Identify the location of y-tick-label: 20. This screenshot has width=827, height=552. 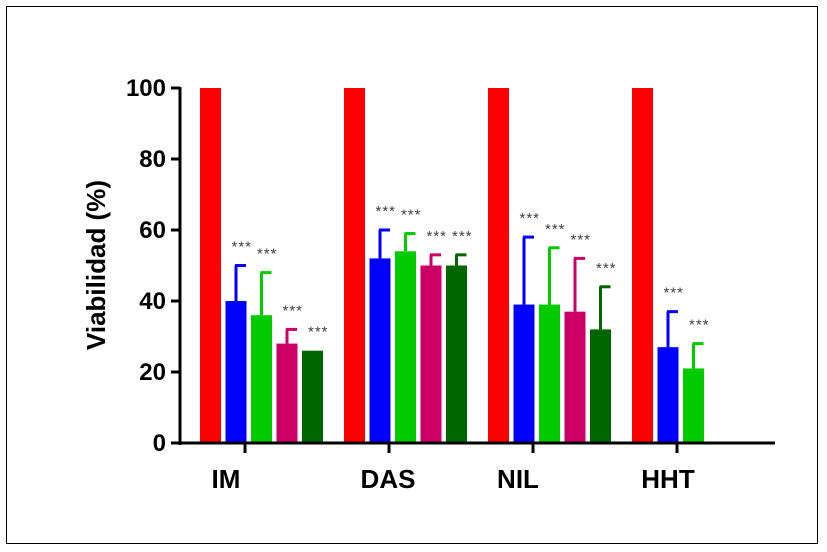
(152, 372).